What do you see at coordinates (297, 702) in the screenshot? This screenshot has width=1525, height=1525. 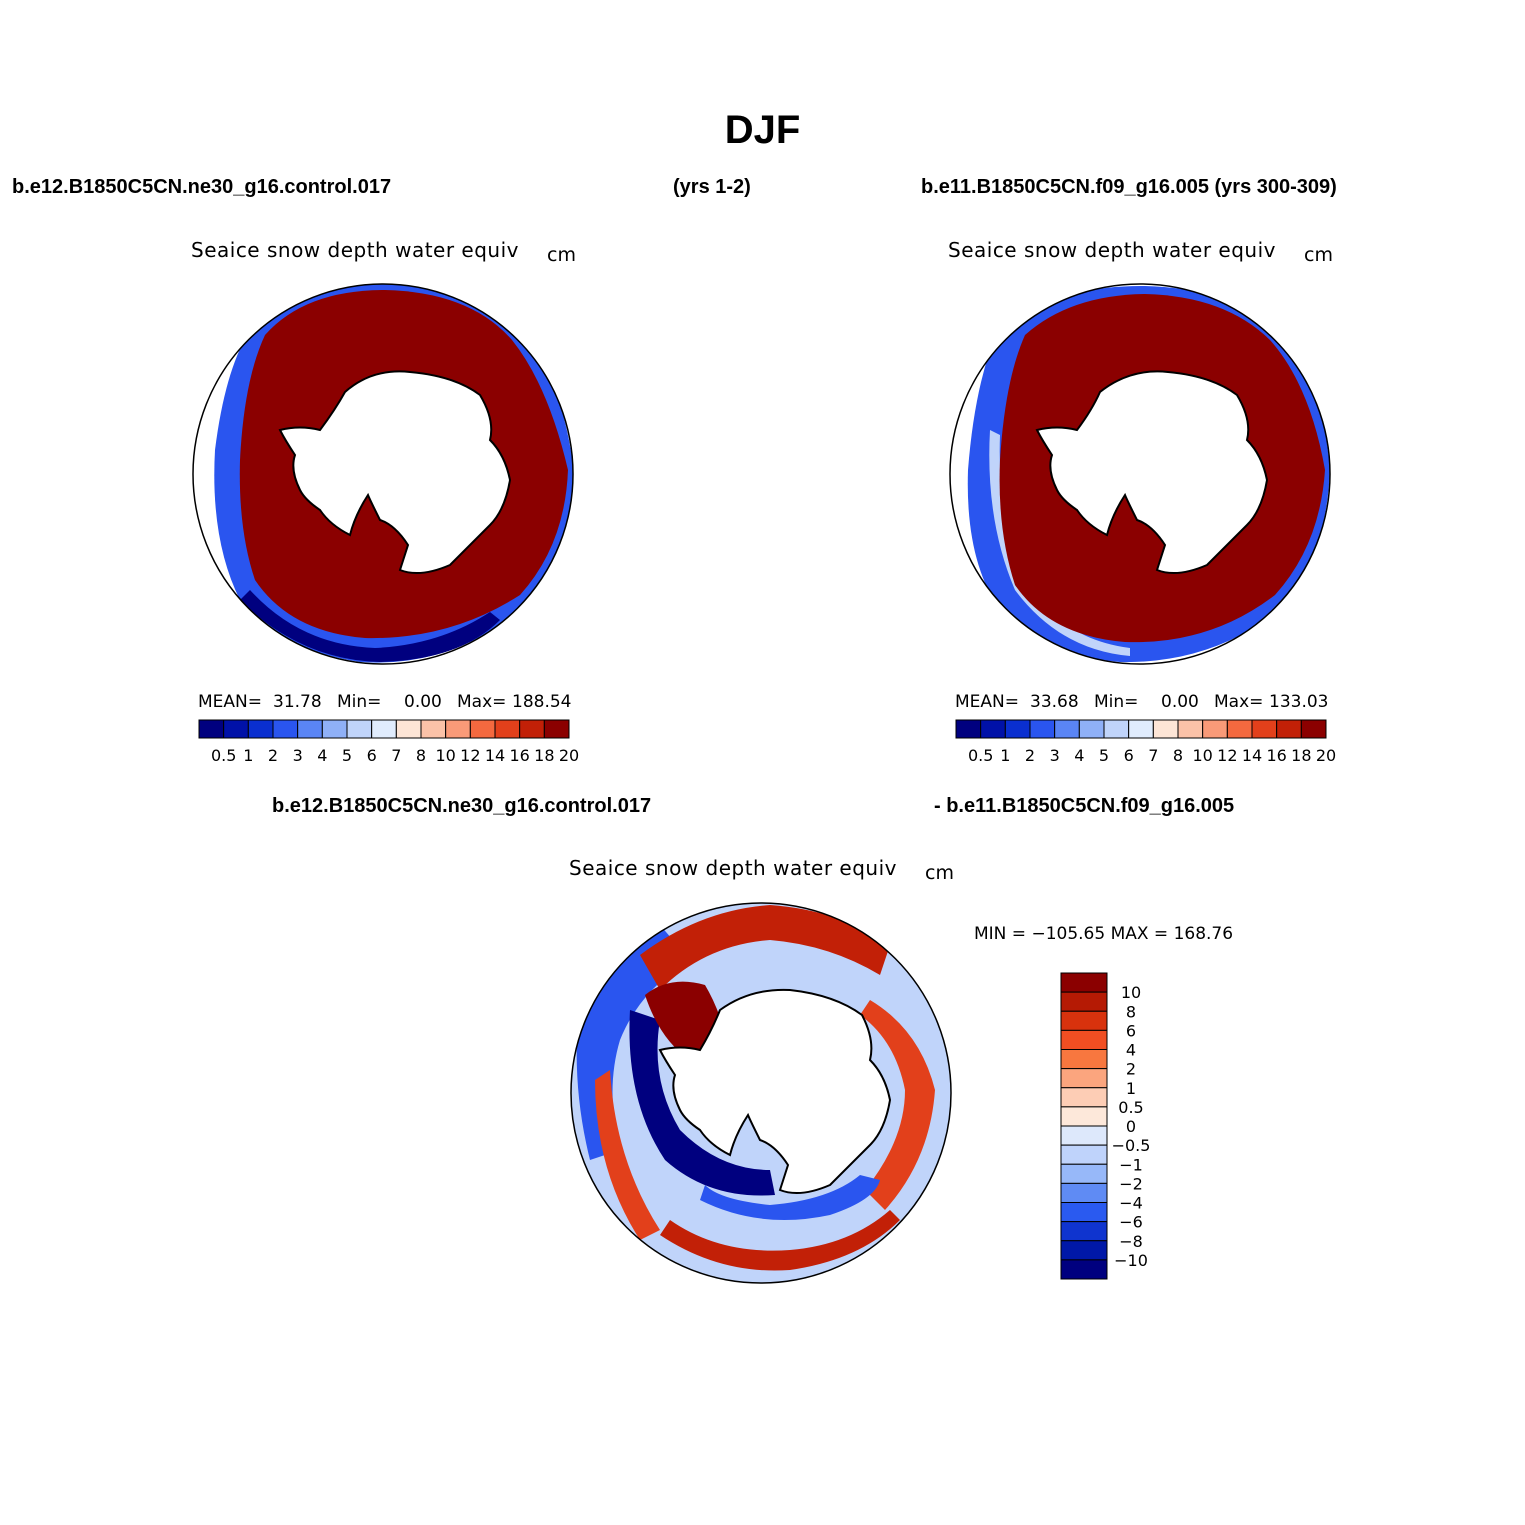 I see `left-mean-value: 31.78` at bounding box center [297, 702].